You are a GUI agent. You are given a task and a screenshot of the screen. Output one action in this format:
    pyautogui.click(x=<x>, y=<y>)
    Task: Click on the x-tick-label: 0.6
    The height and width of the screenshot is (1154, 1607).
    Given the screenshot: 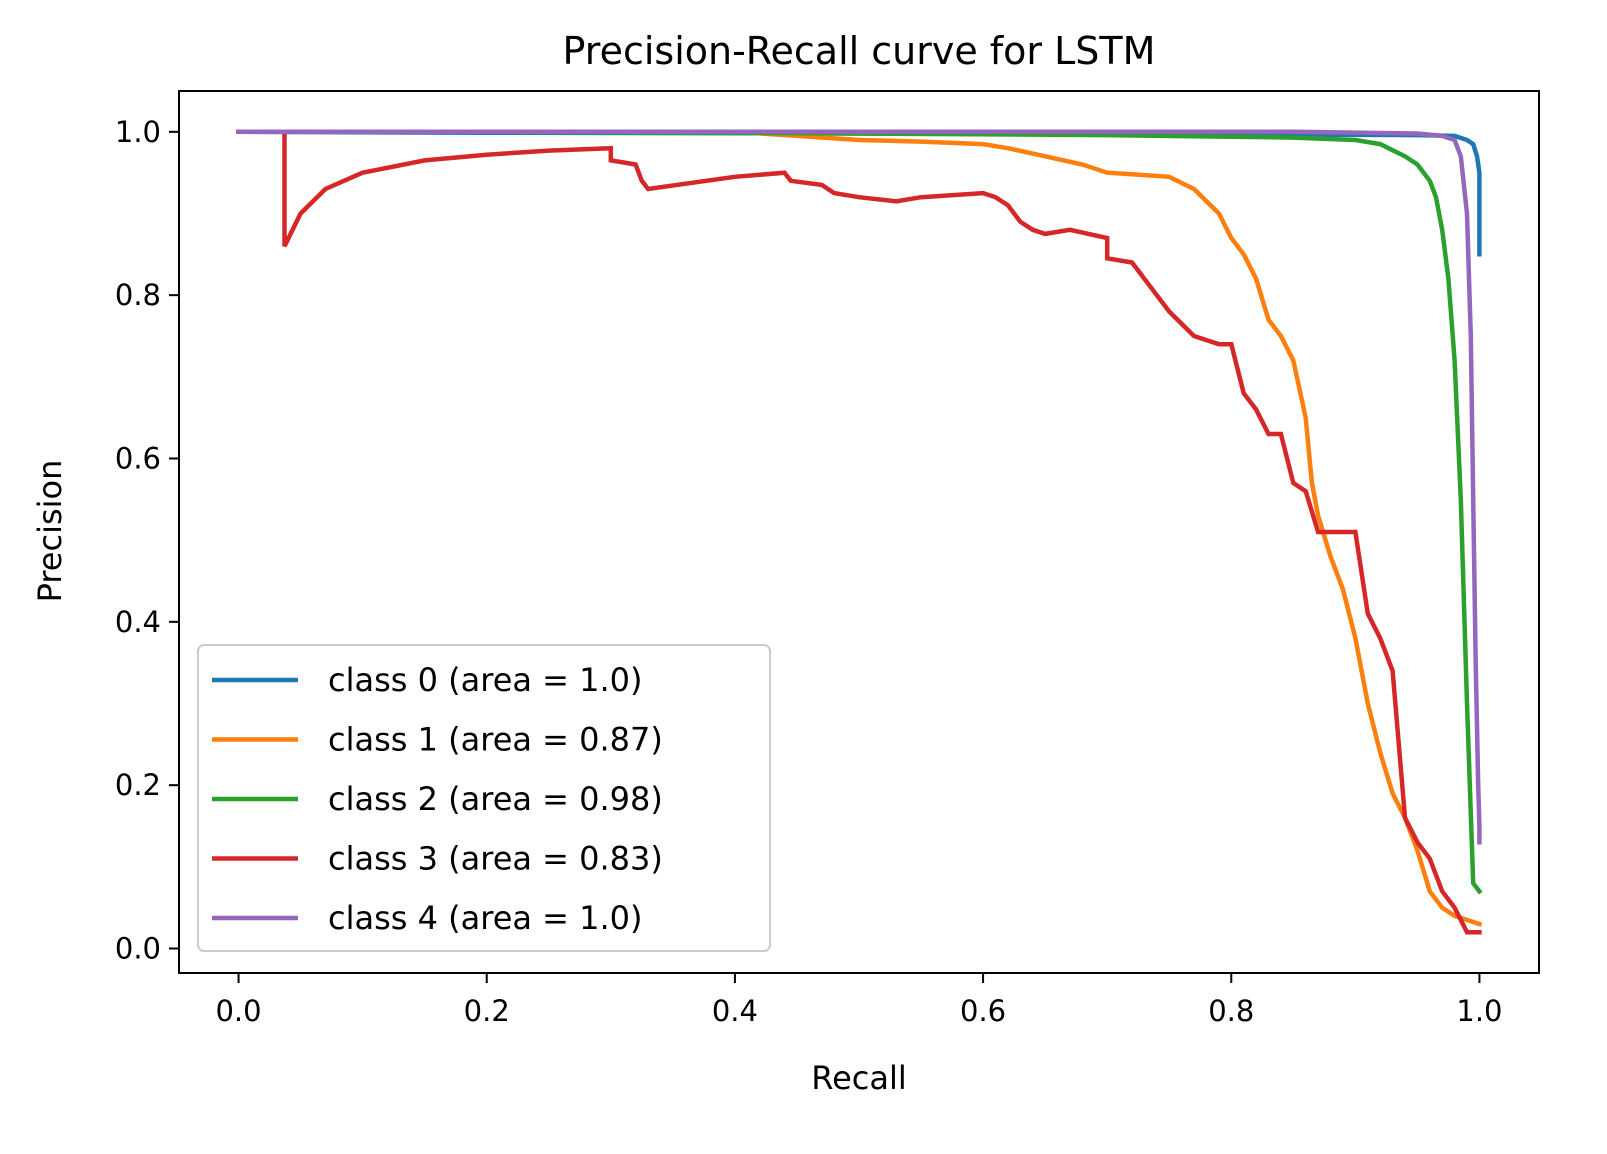 What is the action you would take?
    pyautogui.click(x=983, y=1011)
    